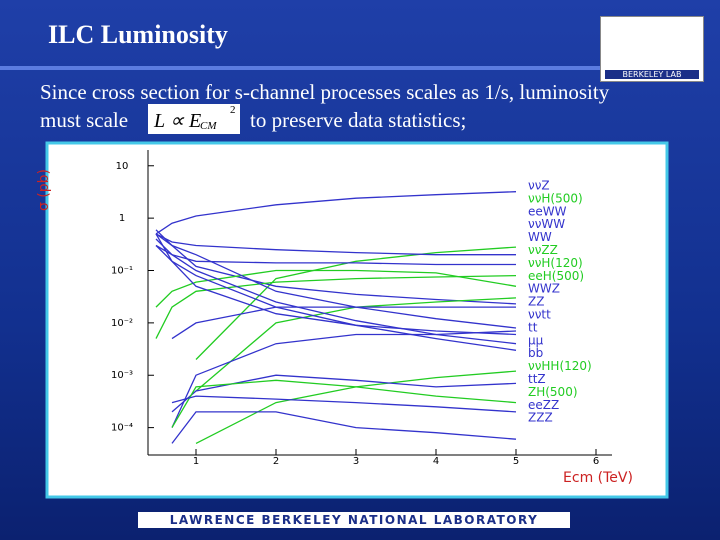 This screenshot has width=720, height=540. Describe the element at coordinates (436, 461) in the screenshot. I see `x-tick-label: 4` at that location.